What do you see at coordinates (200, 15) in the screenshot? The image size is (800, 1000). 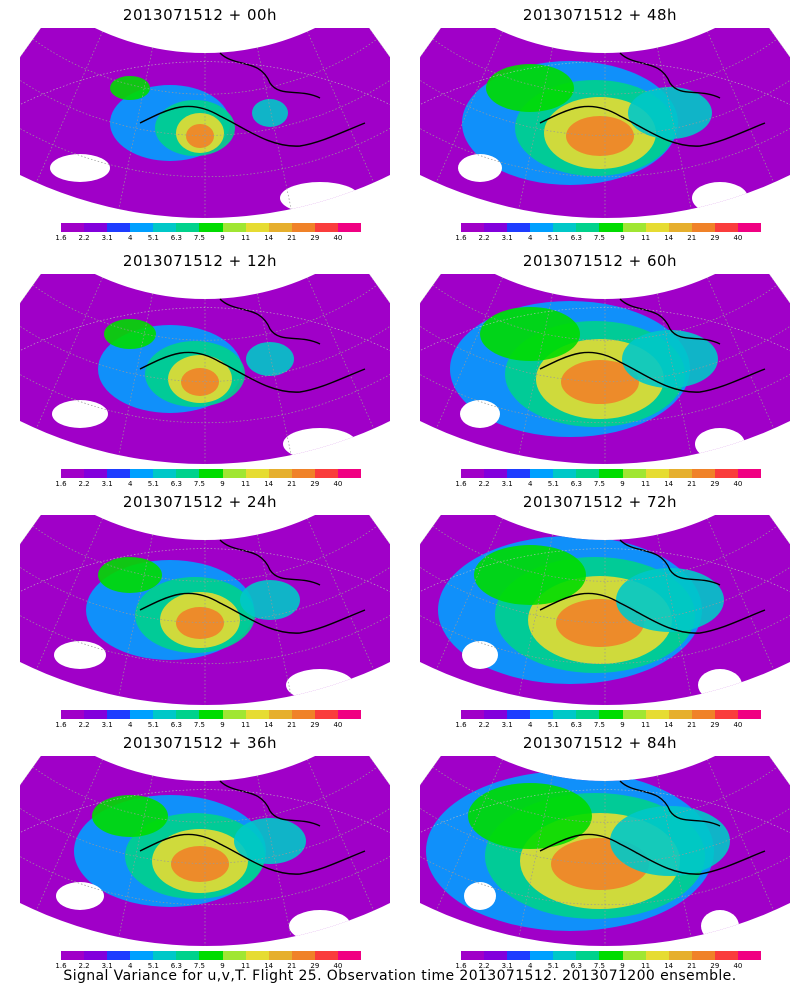 I see `panel-title: 2013071512 + 00h` at bounding box center [200, 15].